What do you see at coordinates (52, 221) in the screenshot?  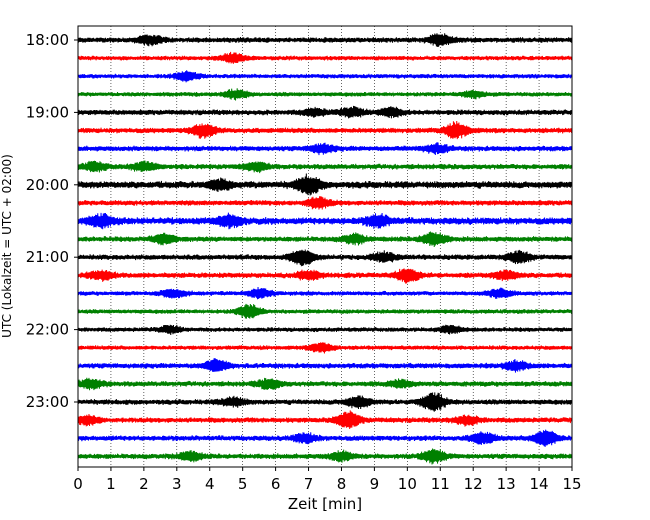 I see `y-axis-ticks: 18:00 19:00 20:00 21:00 22:00 23:00` at bounding box center [52, 221].